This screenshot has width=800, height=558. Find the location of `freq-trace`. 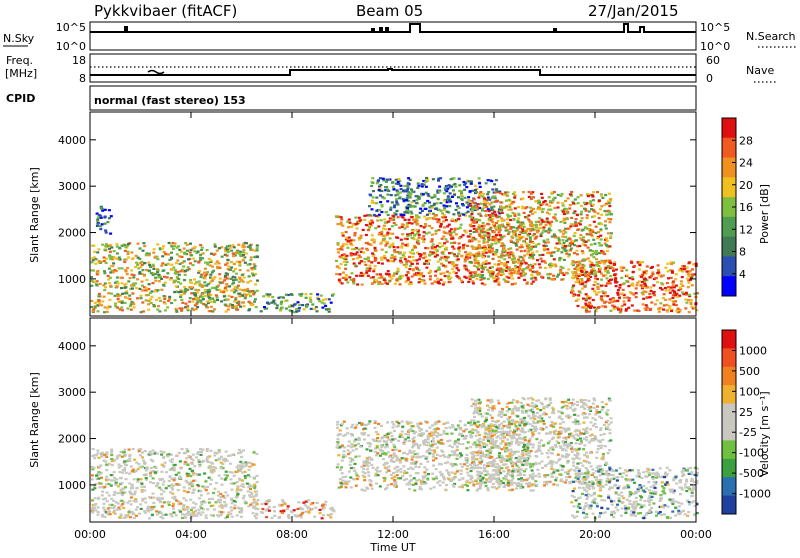

freq-trace is located at coordinates (393, 72).